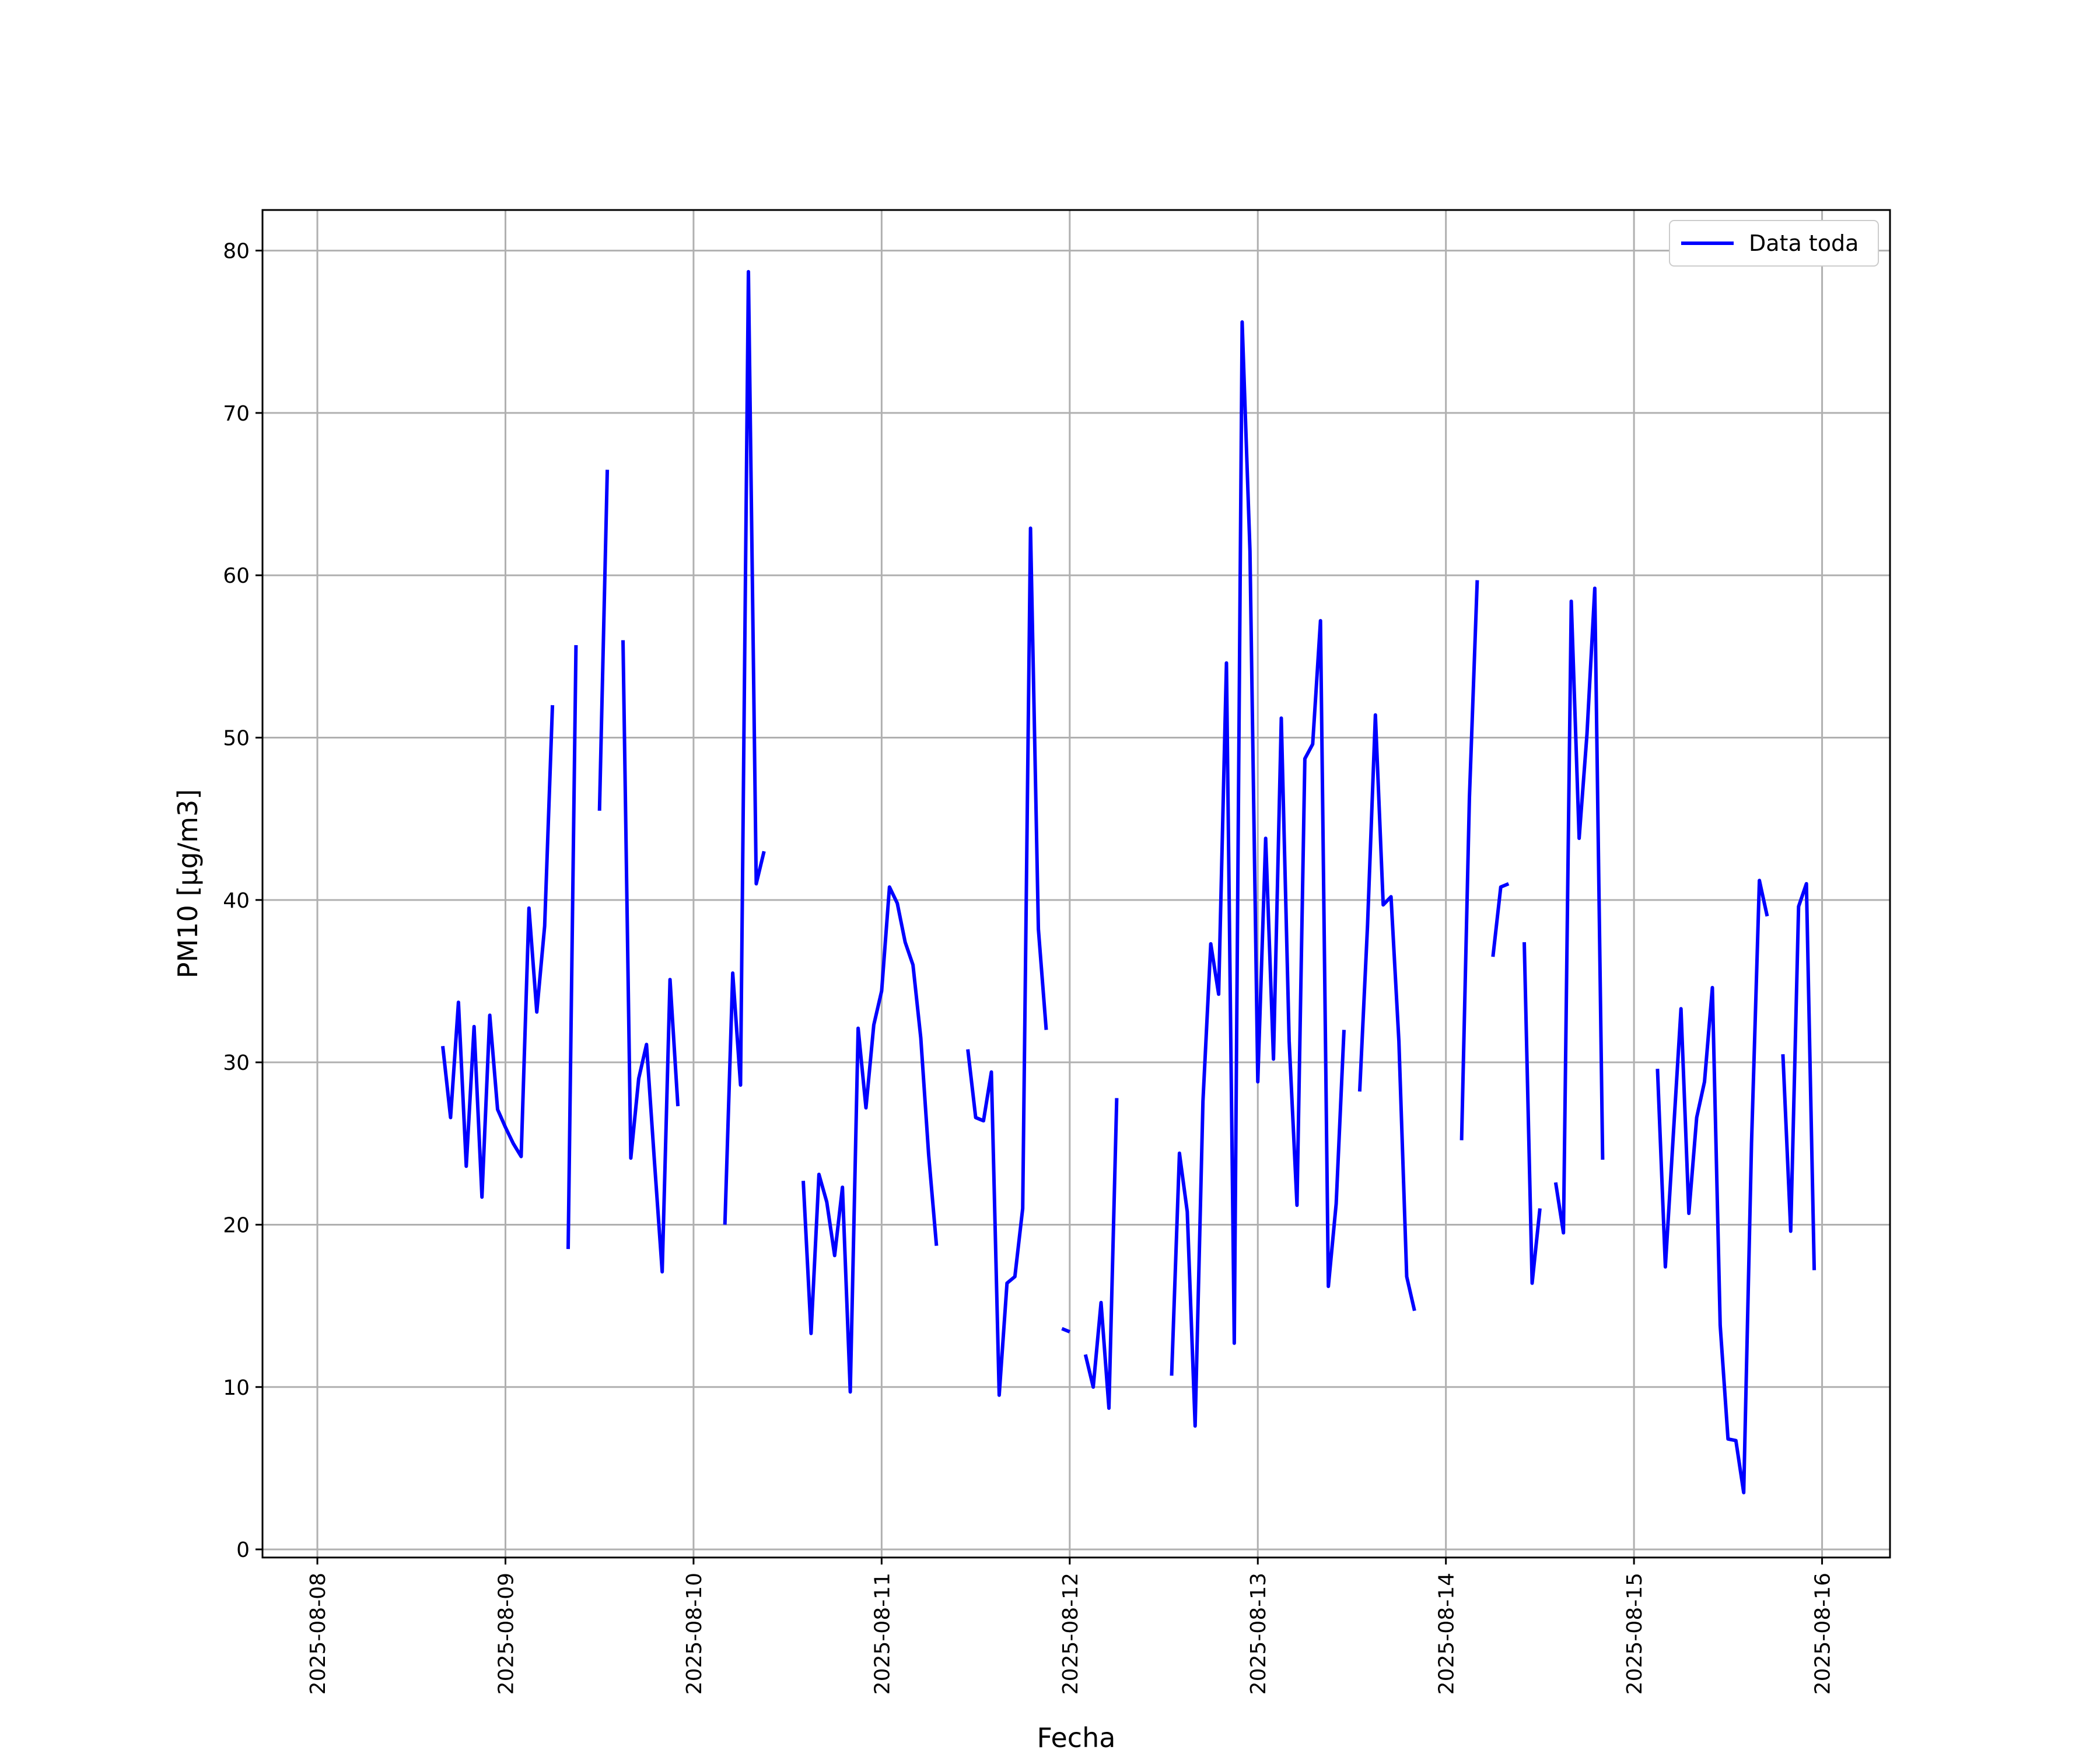 This screenshot has width=2100, height=1750. I want to click on y-tick-label-60: 60, so click(236, 576).